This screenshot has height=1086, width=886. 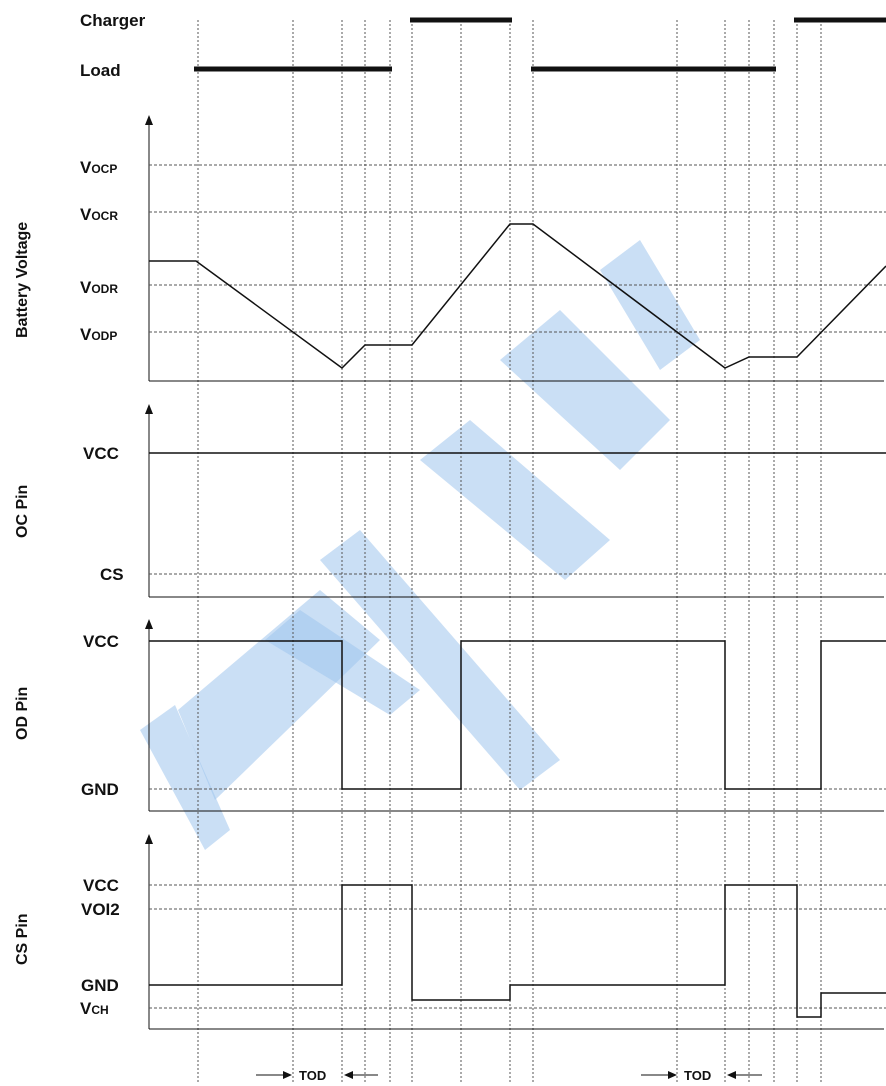 What do you see at coordinates (113, 20) in the screenshot?
I see `charger-label: Charger` at bounding box center [113, 20].